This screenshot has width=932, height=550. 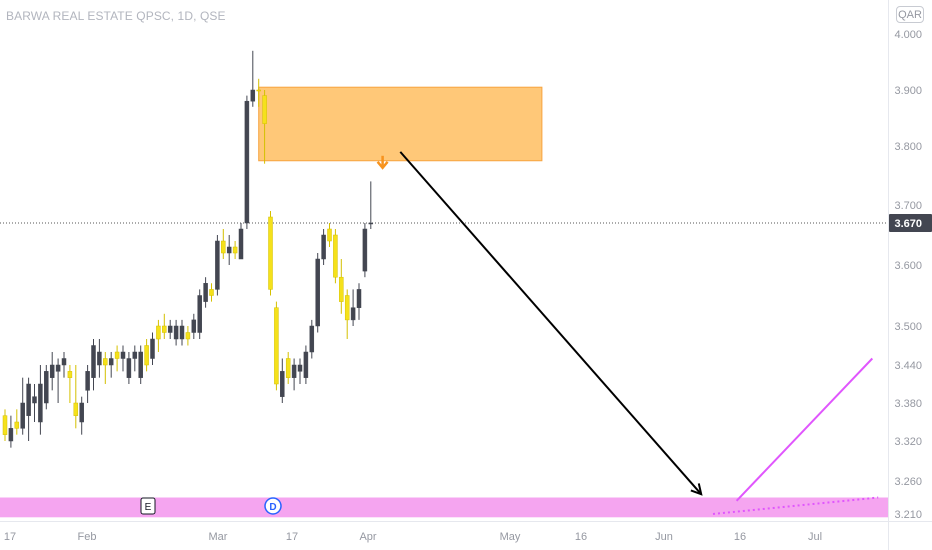 I want to click on dividend-event-label: D, so click(x=272, y=507).